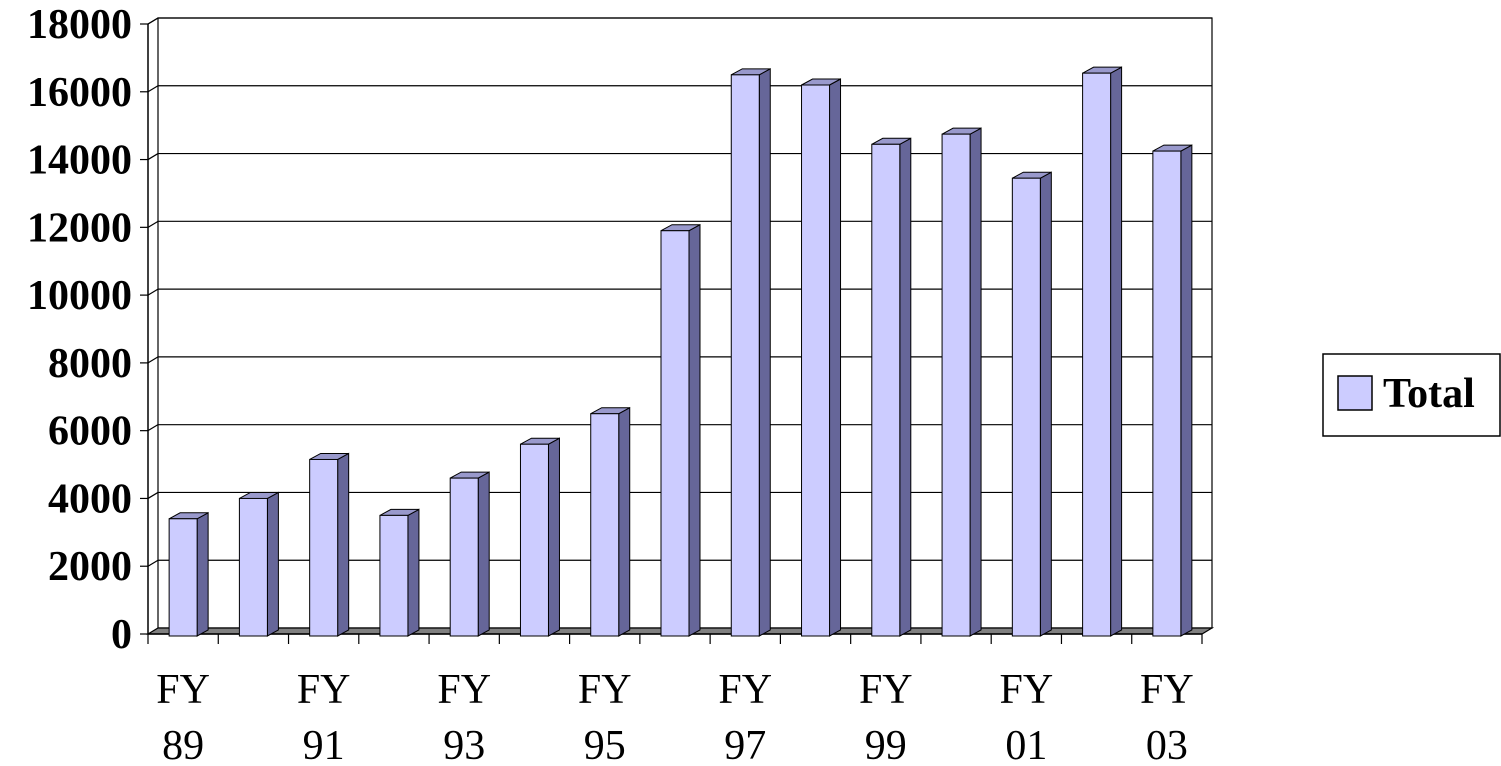 The image size is (1501, 766). I want to click on y-tick-label: 2000, so click(90, 567).